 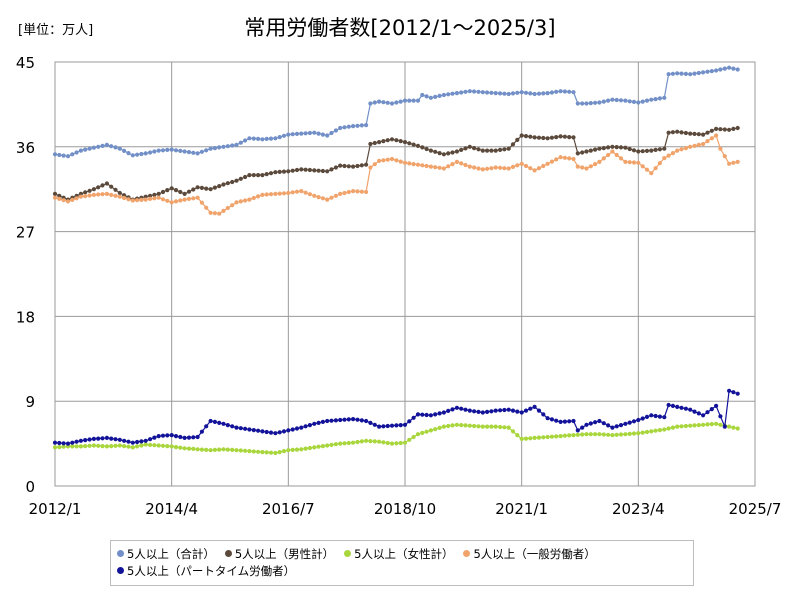 I want to click on legend-item: 5人以上（パートタイム労働者）, so click(x=206, y=570).